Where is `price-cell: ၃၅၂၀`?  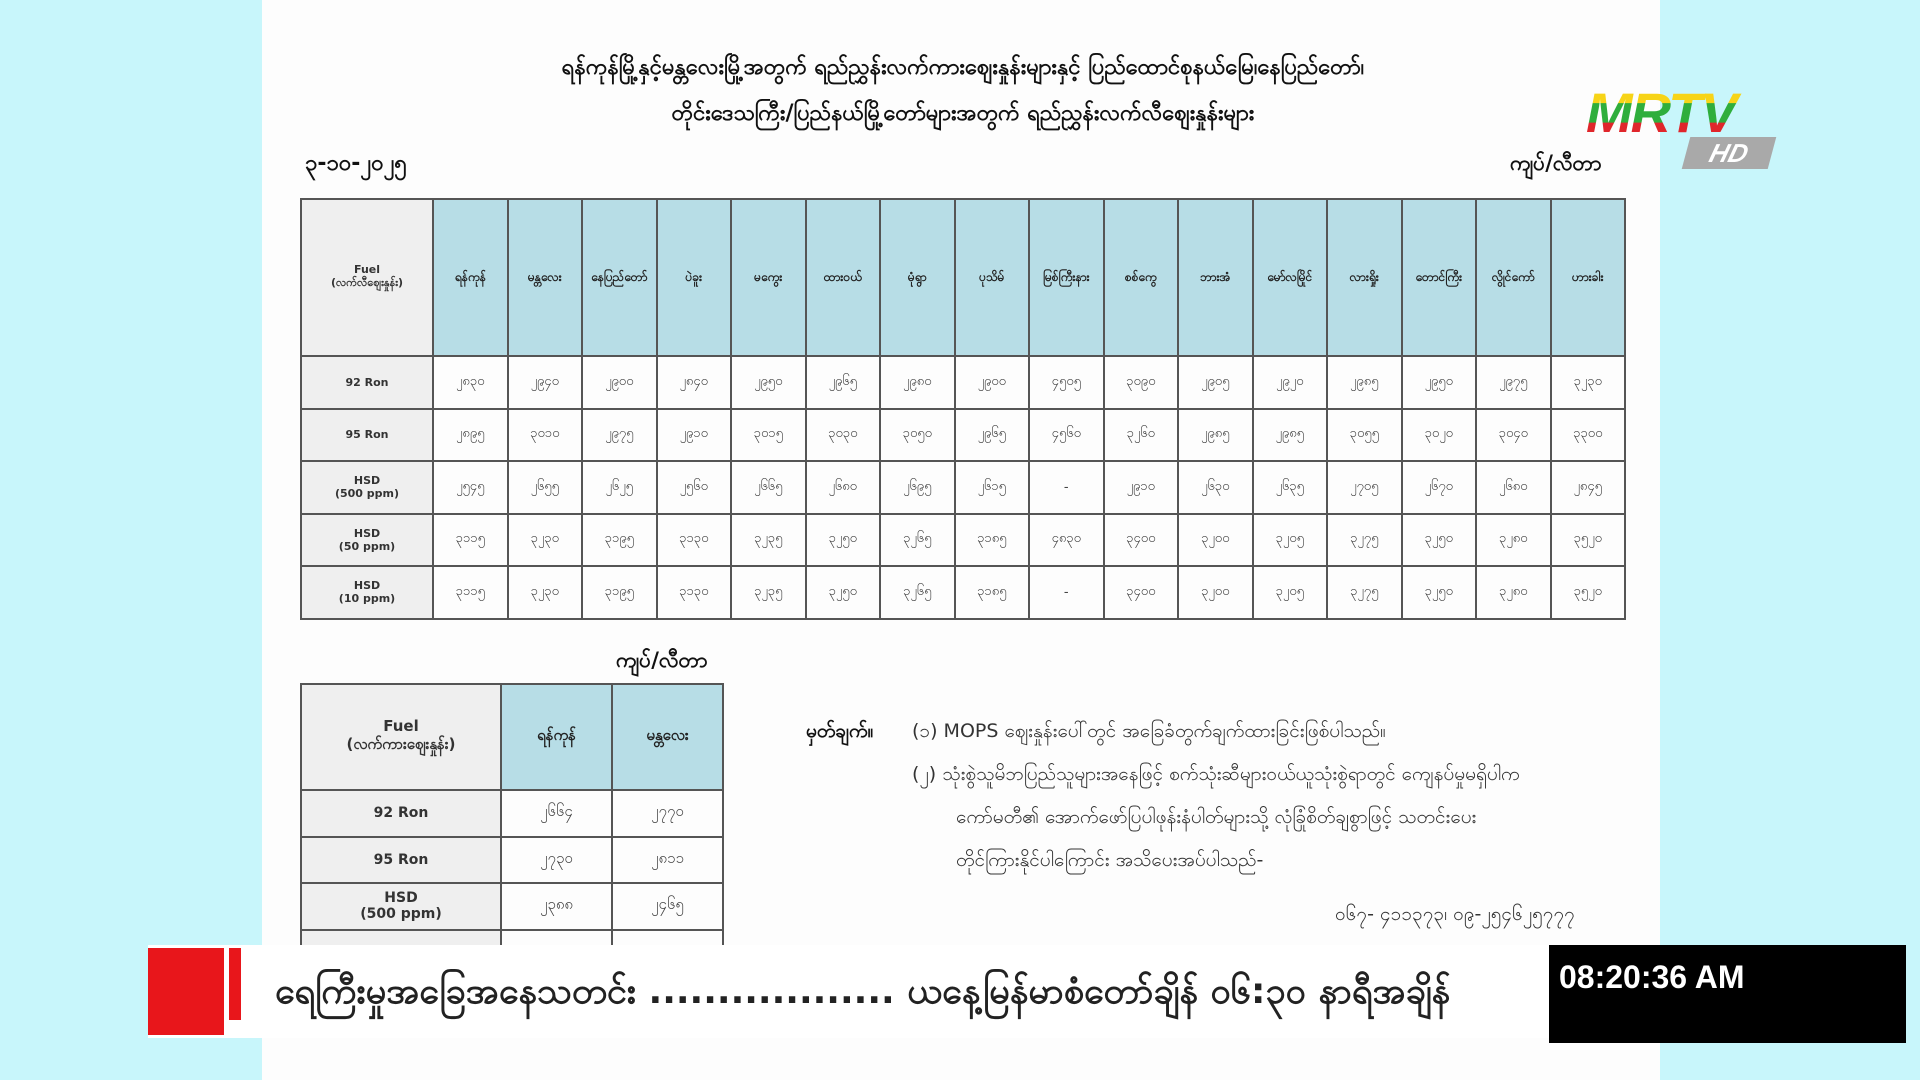 price-cell: ၃၅၂၀ is located at coordinates (1587, 592).